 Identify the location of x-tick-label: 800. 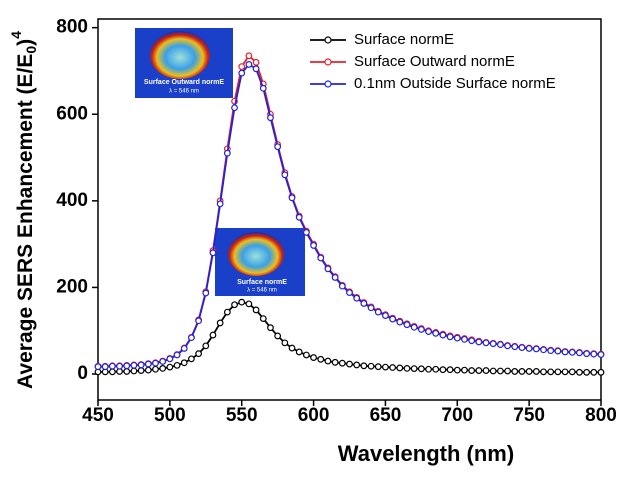
(601, 415).